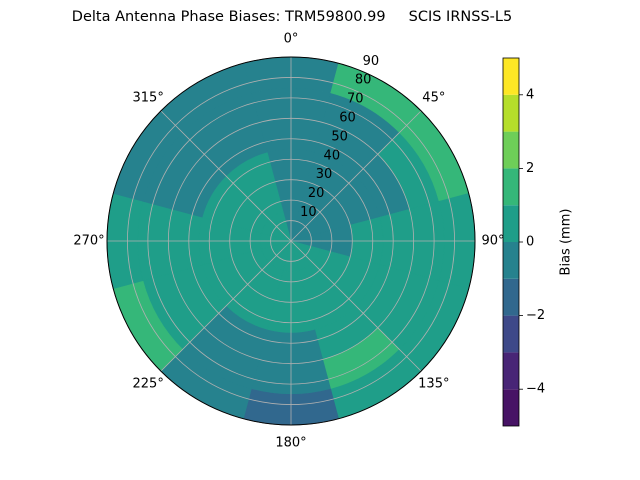  What do you see at coordinates (148, 98) in the screenshot?
I see `theta-tick-label: 315°` at bounding box center [148, 98].